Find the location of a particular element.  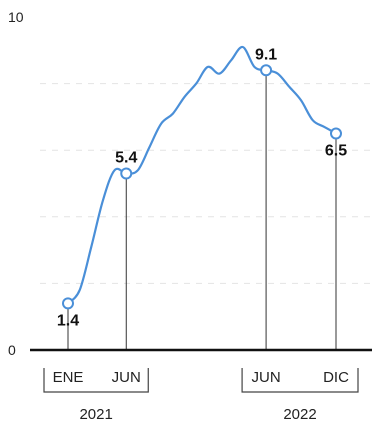

data-label: 1.4 is located at coordinates (68, 320).